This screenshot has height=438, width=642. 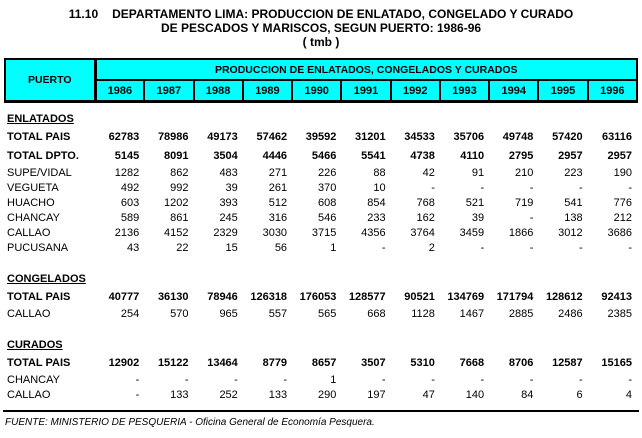 What do you see at coordinates (133, 248) in the screenshot?
I see `value-cell: 43` at bounding box center [133, 248].